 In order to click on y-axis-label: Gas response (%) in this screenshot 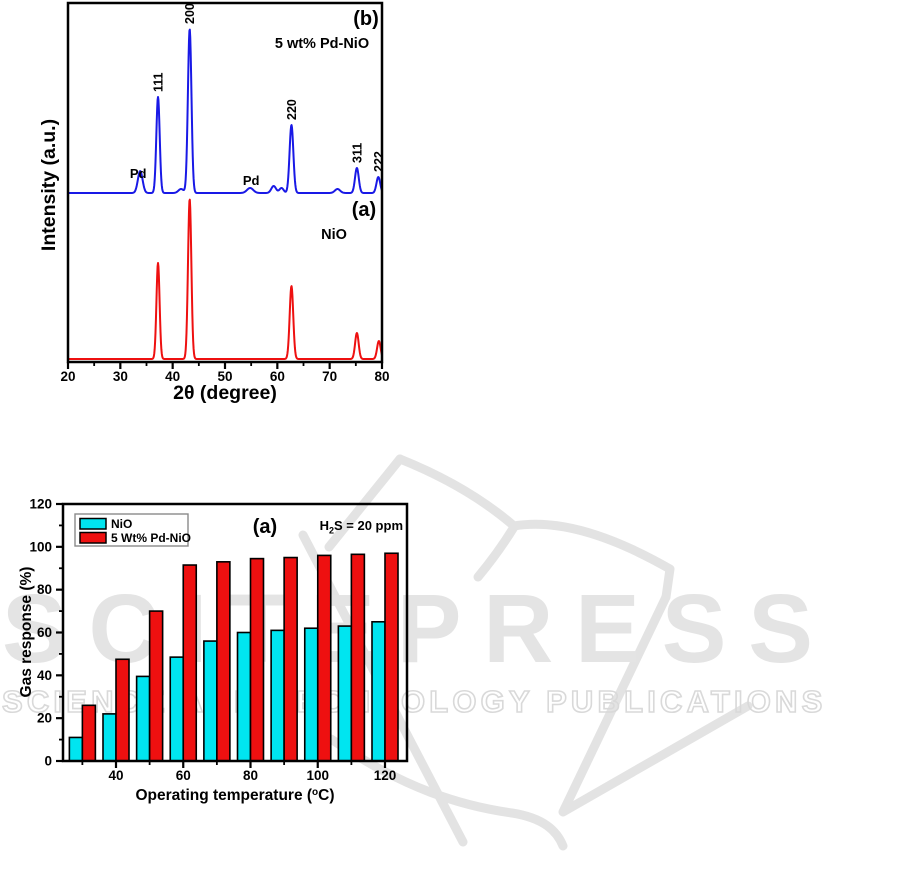, I will do `click(26, 632)`.